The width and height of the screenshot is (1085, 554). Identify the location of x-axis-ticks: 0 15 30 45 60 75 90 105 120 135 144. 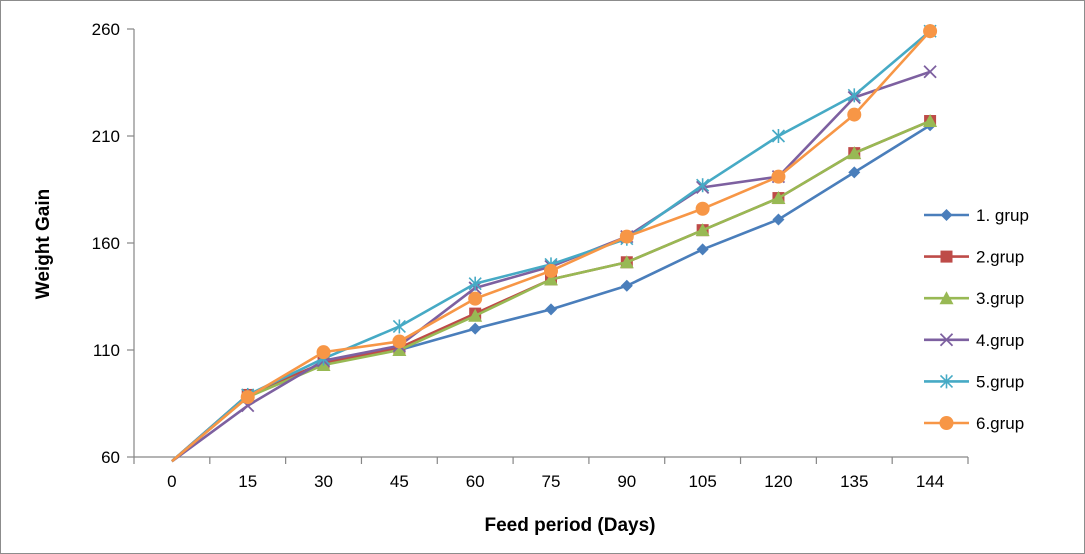
(551, 474).